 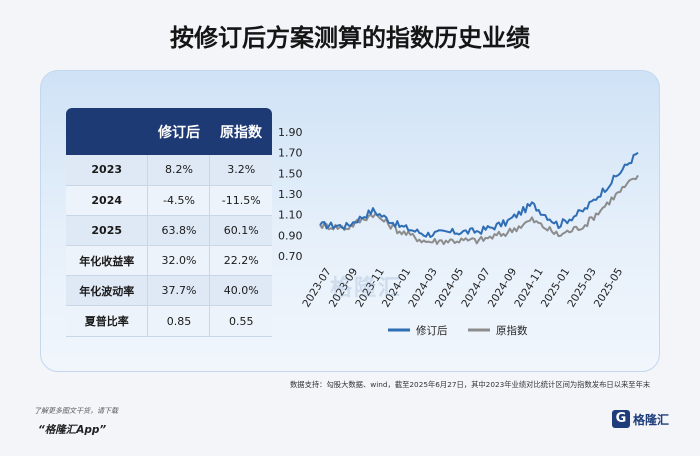 What do you see at coordinates (107, 291) in the screenshot?
I see `row-label: 年化波动率` at bounding box center [107, 291].